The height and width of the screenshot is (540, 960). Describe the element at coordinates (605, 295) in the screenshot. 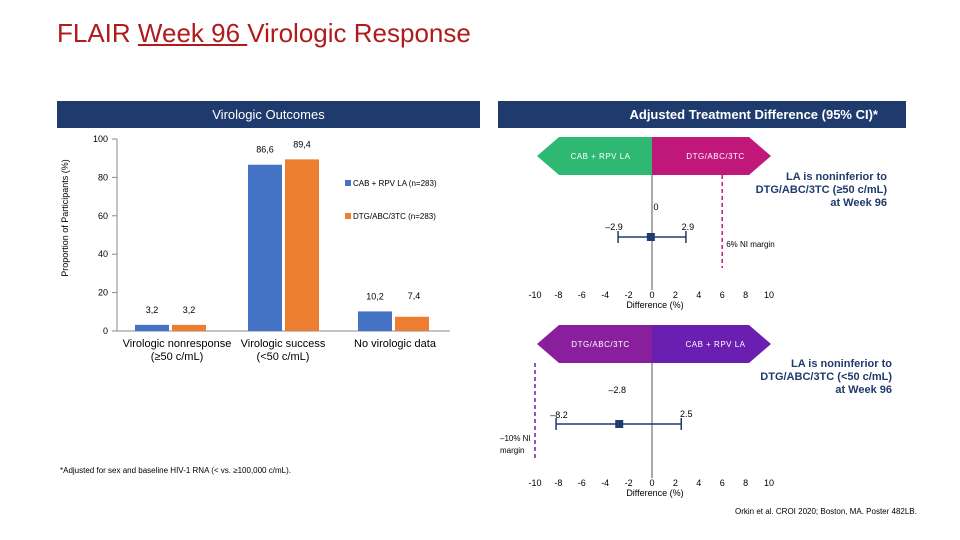

I see `top-forest-x-tick-label: -4` at that location.